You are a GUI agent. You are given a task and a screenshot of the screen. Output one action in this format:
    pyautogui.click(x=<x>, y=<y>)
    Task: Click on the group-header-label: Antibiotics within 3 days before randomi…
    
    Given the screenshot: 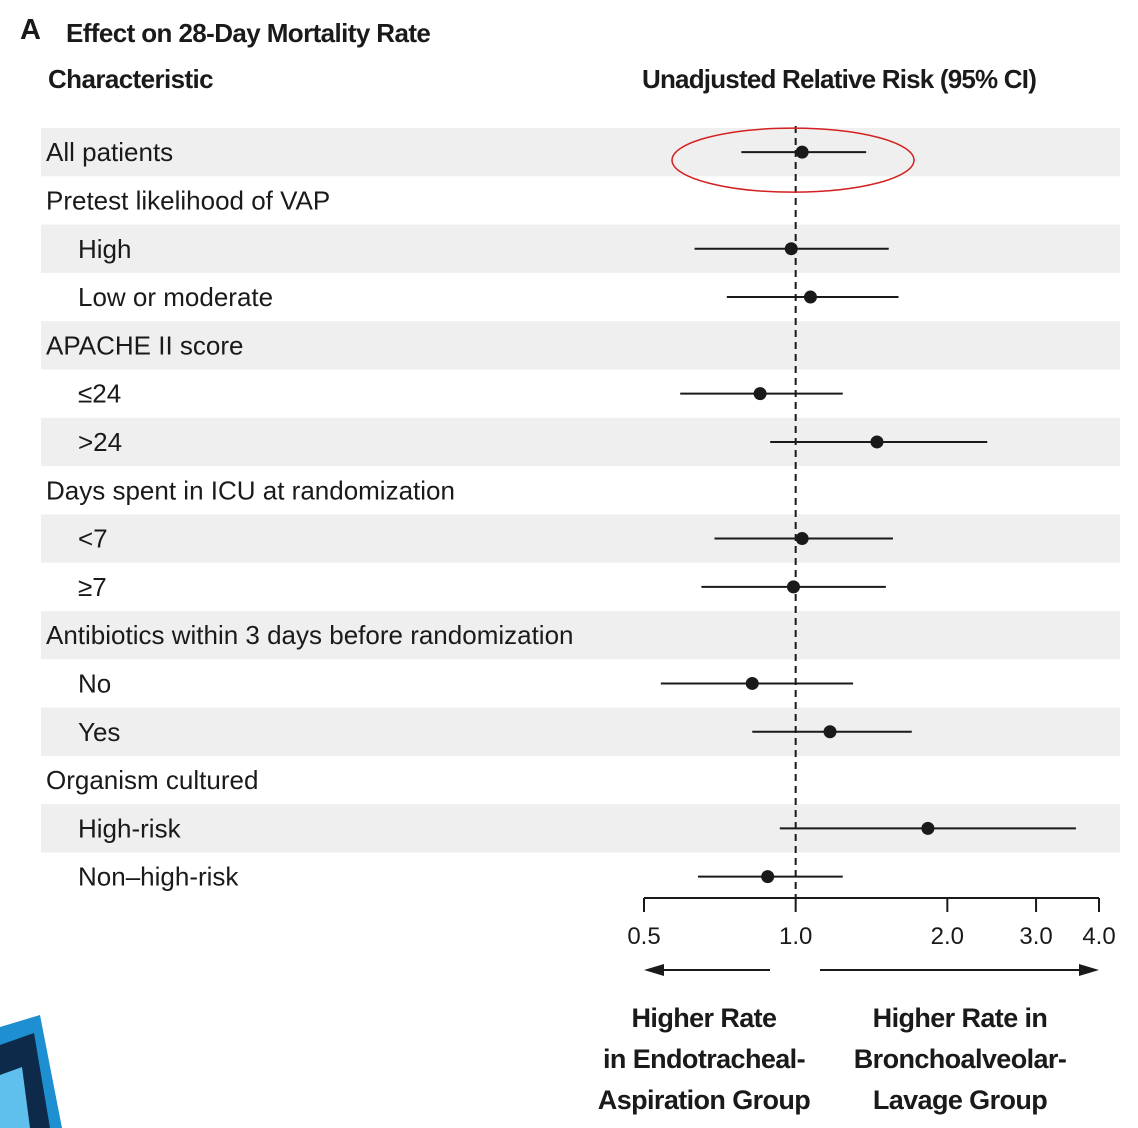 What is the action you would take?
    pyautogui.click(x=310, y=635)
    